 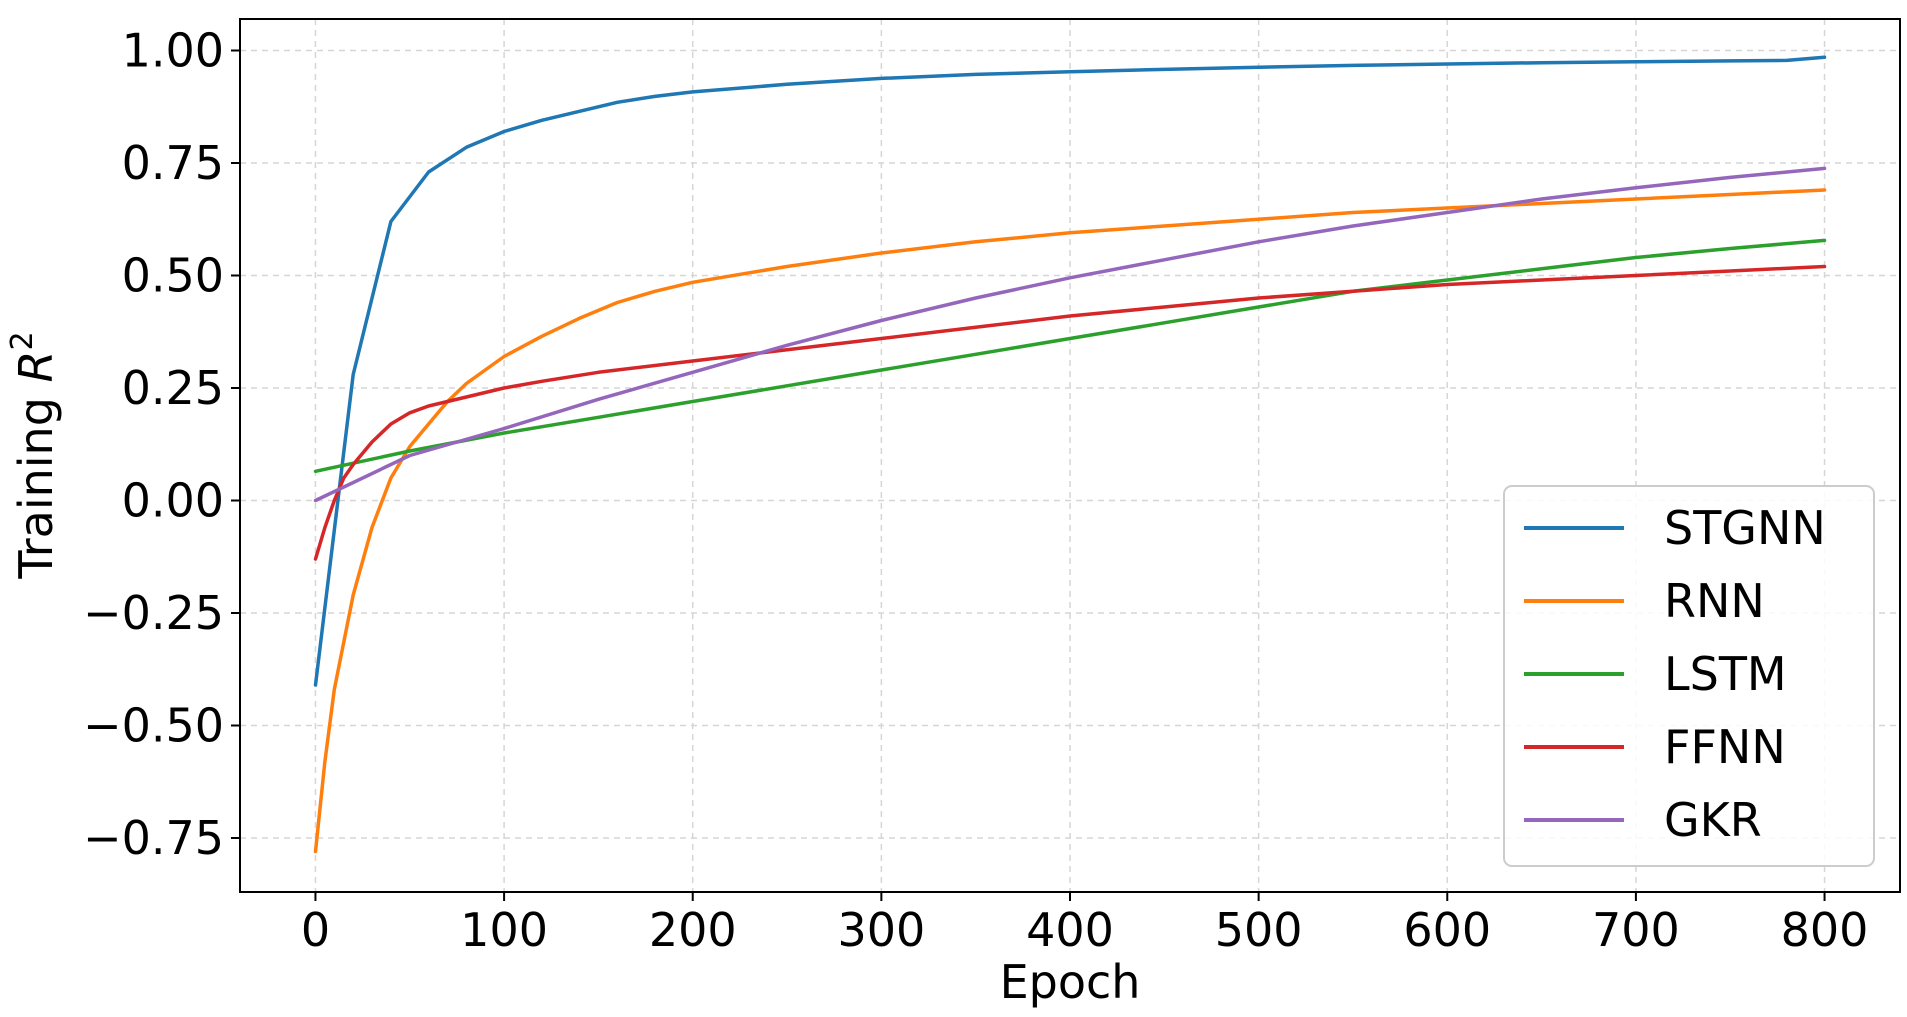 I want to click on y-axis-label-variable: R, so click(x=36, y=366).